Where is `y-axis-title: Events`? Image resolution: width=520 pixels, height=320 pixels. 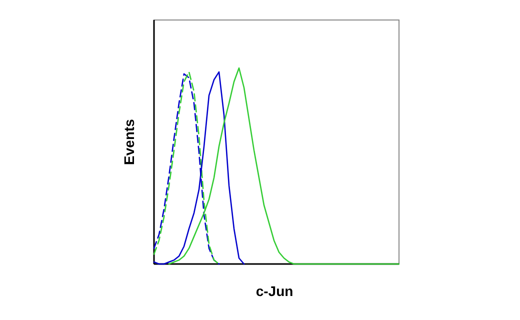
y-axis-title: Events is located at coordinates (129, 141).